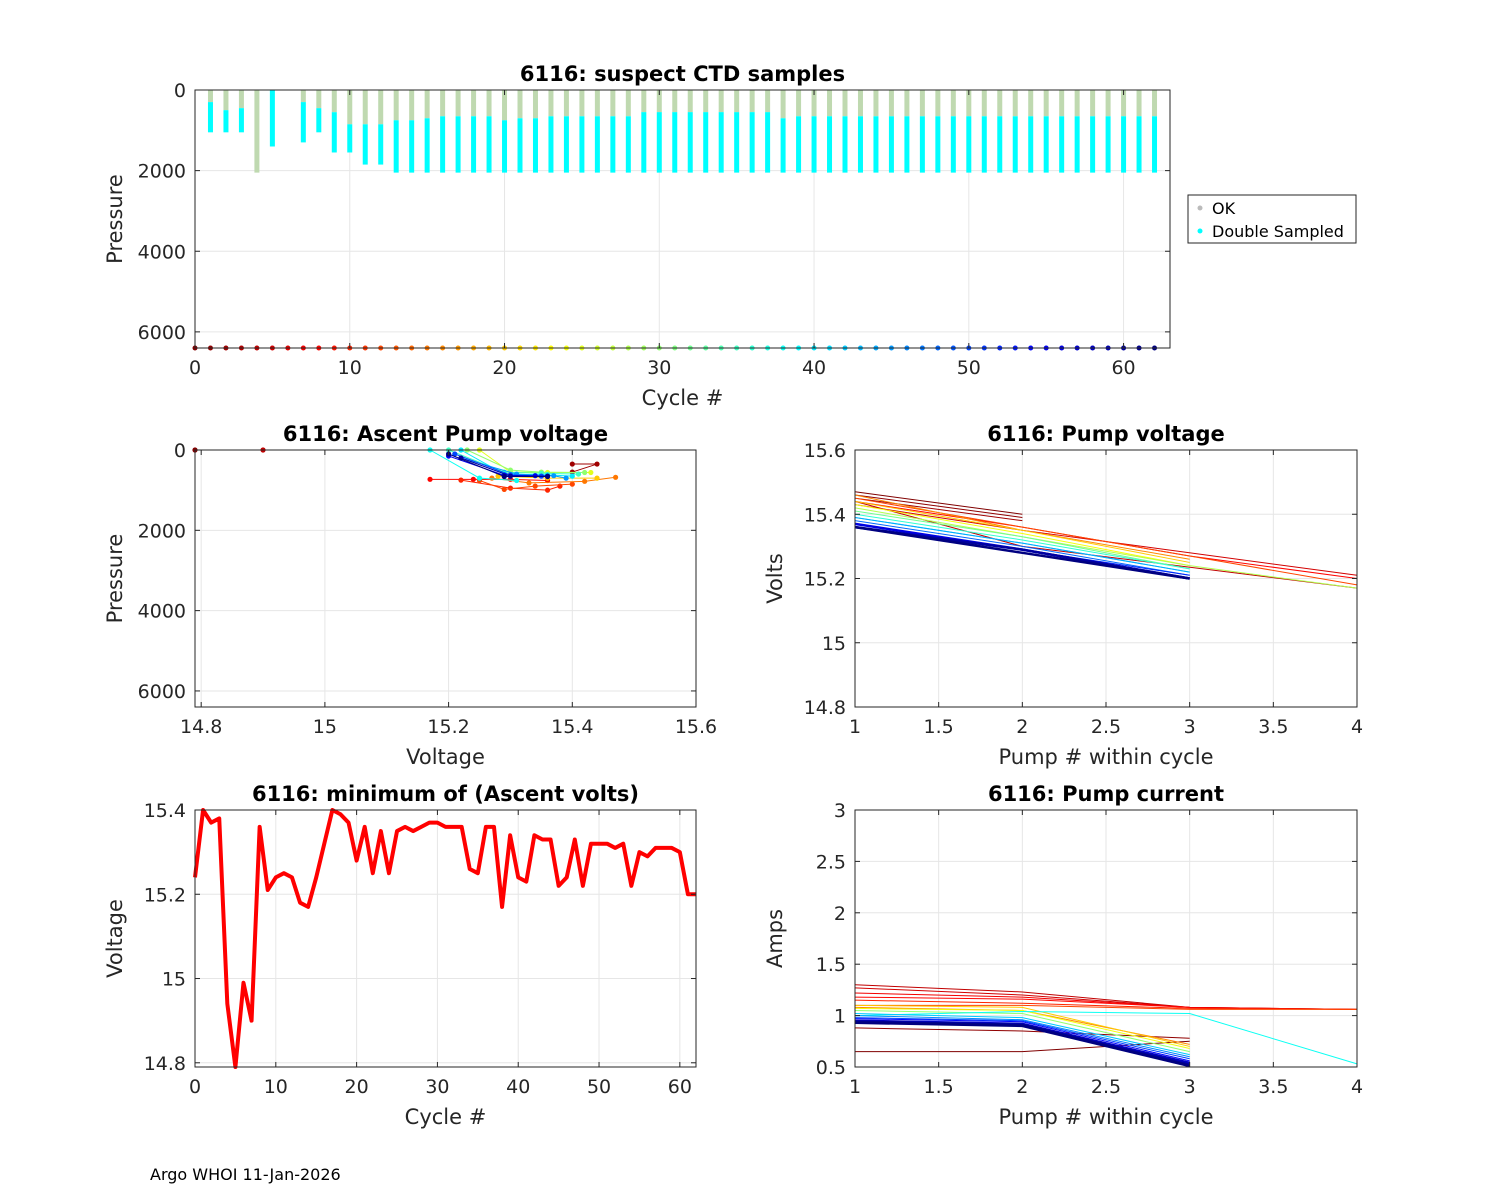  I want to click on legend-double-marker, so click(1200, 231).